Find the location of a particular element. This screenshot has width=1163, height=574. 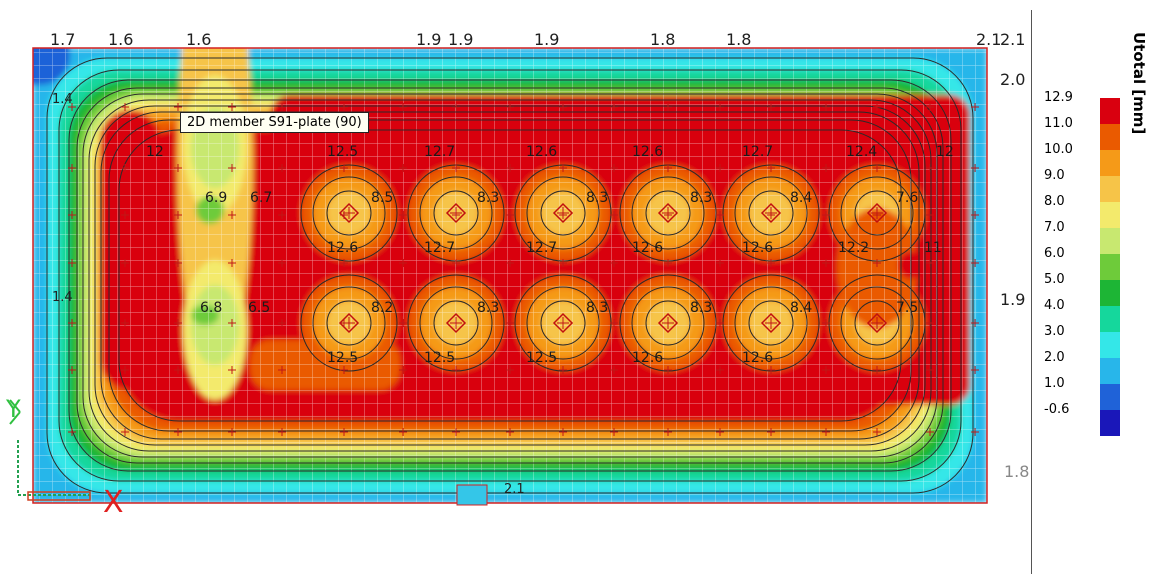

contour-value: 6.8 is located at coordinates (211, 308).